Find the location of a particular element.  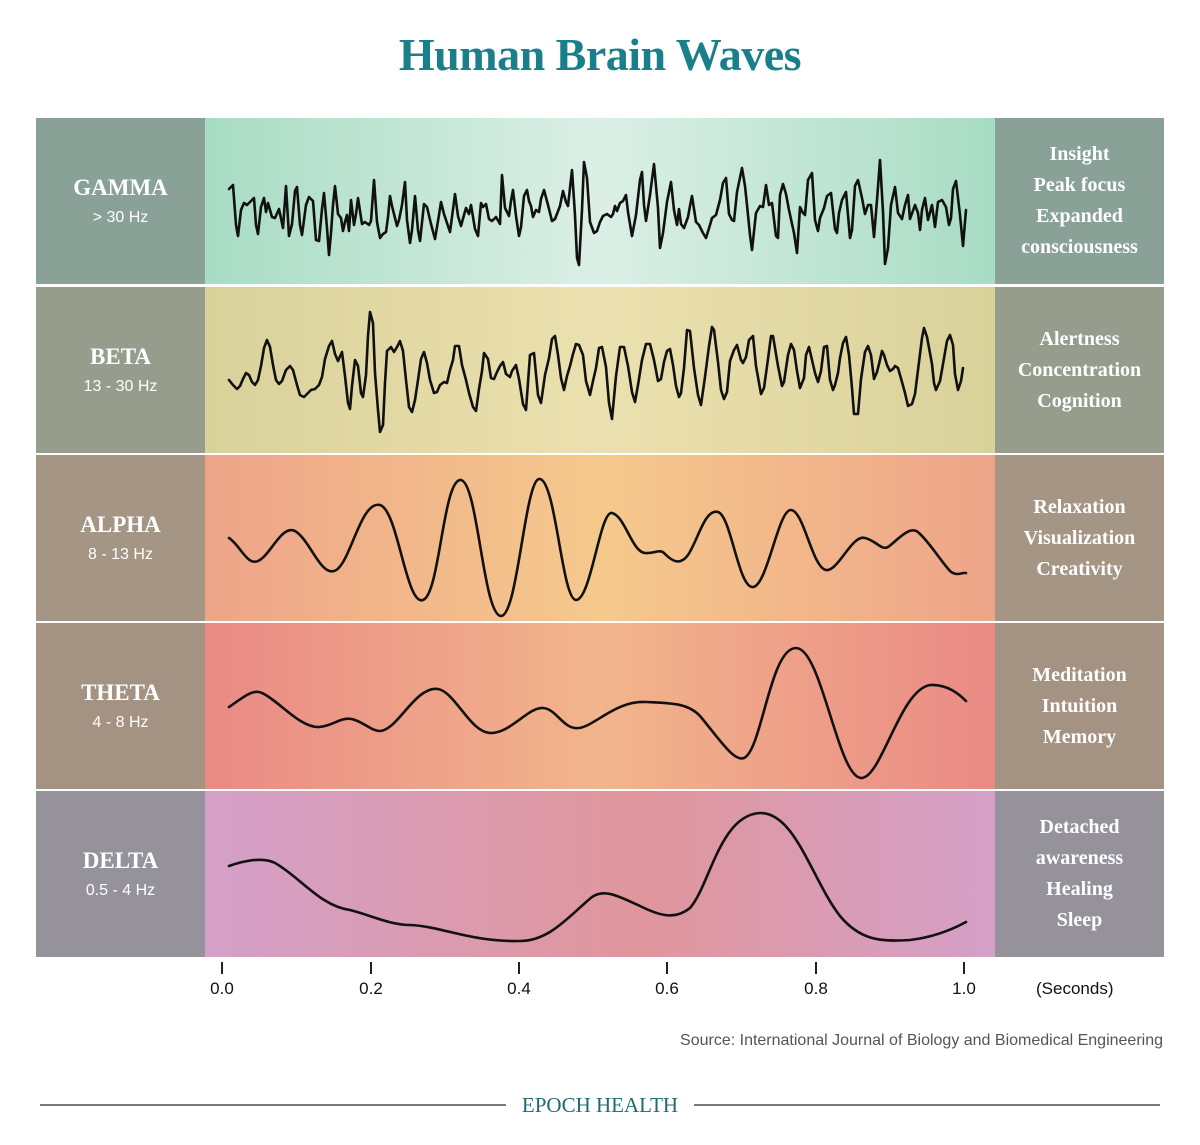

state-text: Peak focus is located at coordinates (1079, 185).